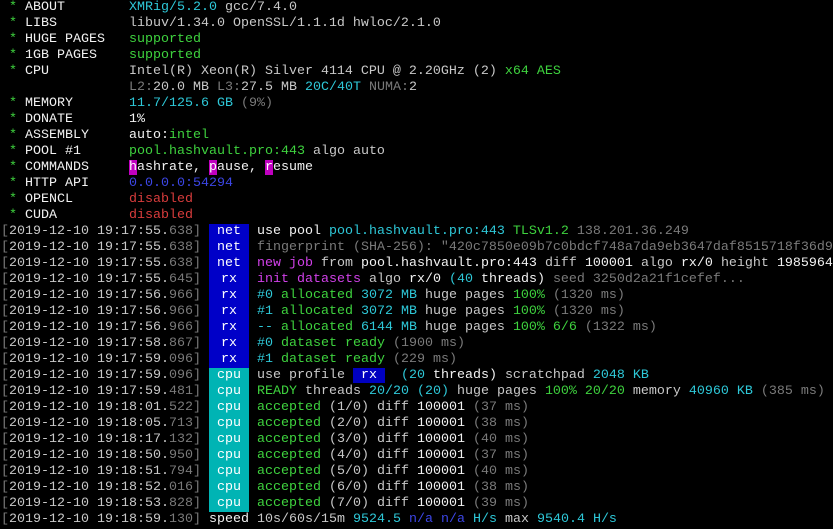 Image resolution: width=833 pixels, height=529 pixels. Describe the element at coordinates (140, 87) in the screenshot. I see `text-segment: L2:` at that location.